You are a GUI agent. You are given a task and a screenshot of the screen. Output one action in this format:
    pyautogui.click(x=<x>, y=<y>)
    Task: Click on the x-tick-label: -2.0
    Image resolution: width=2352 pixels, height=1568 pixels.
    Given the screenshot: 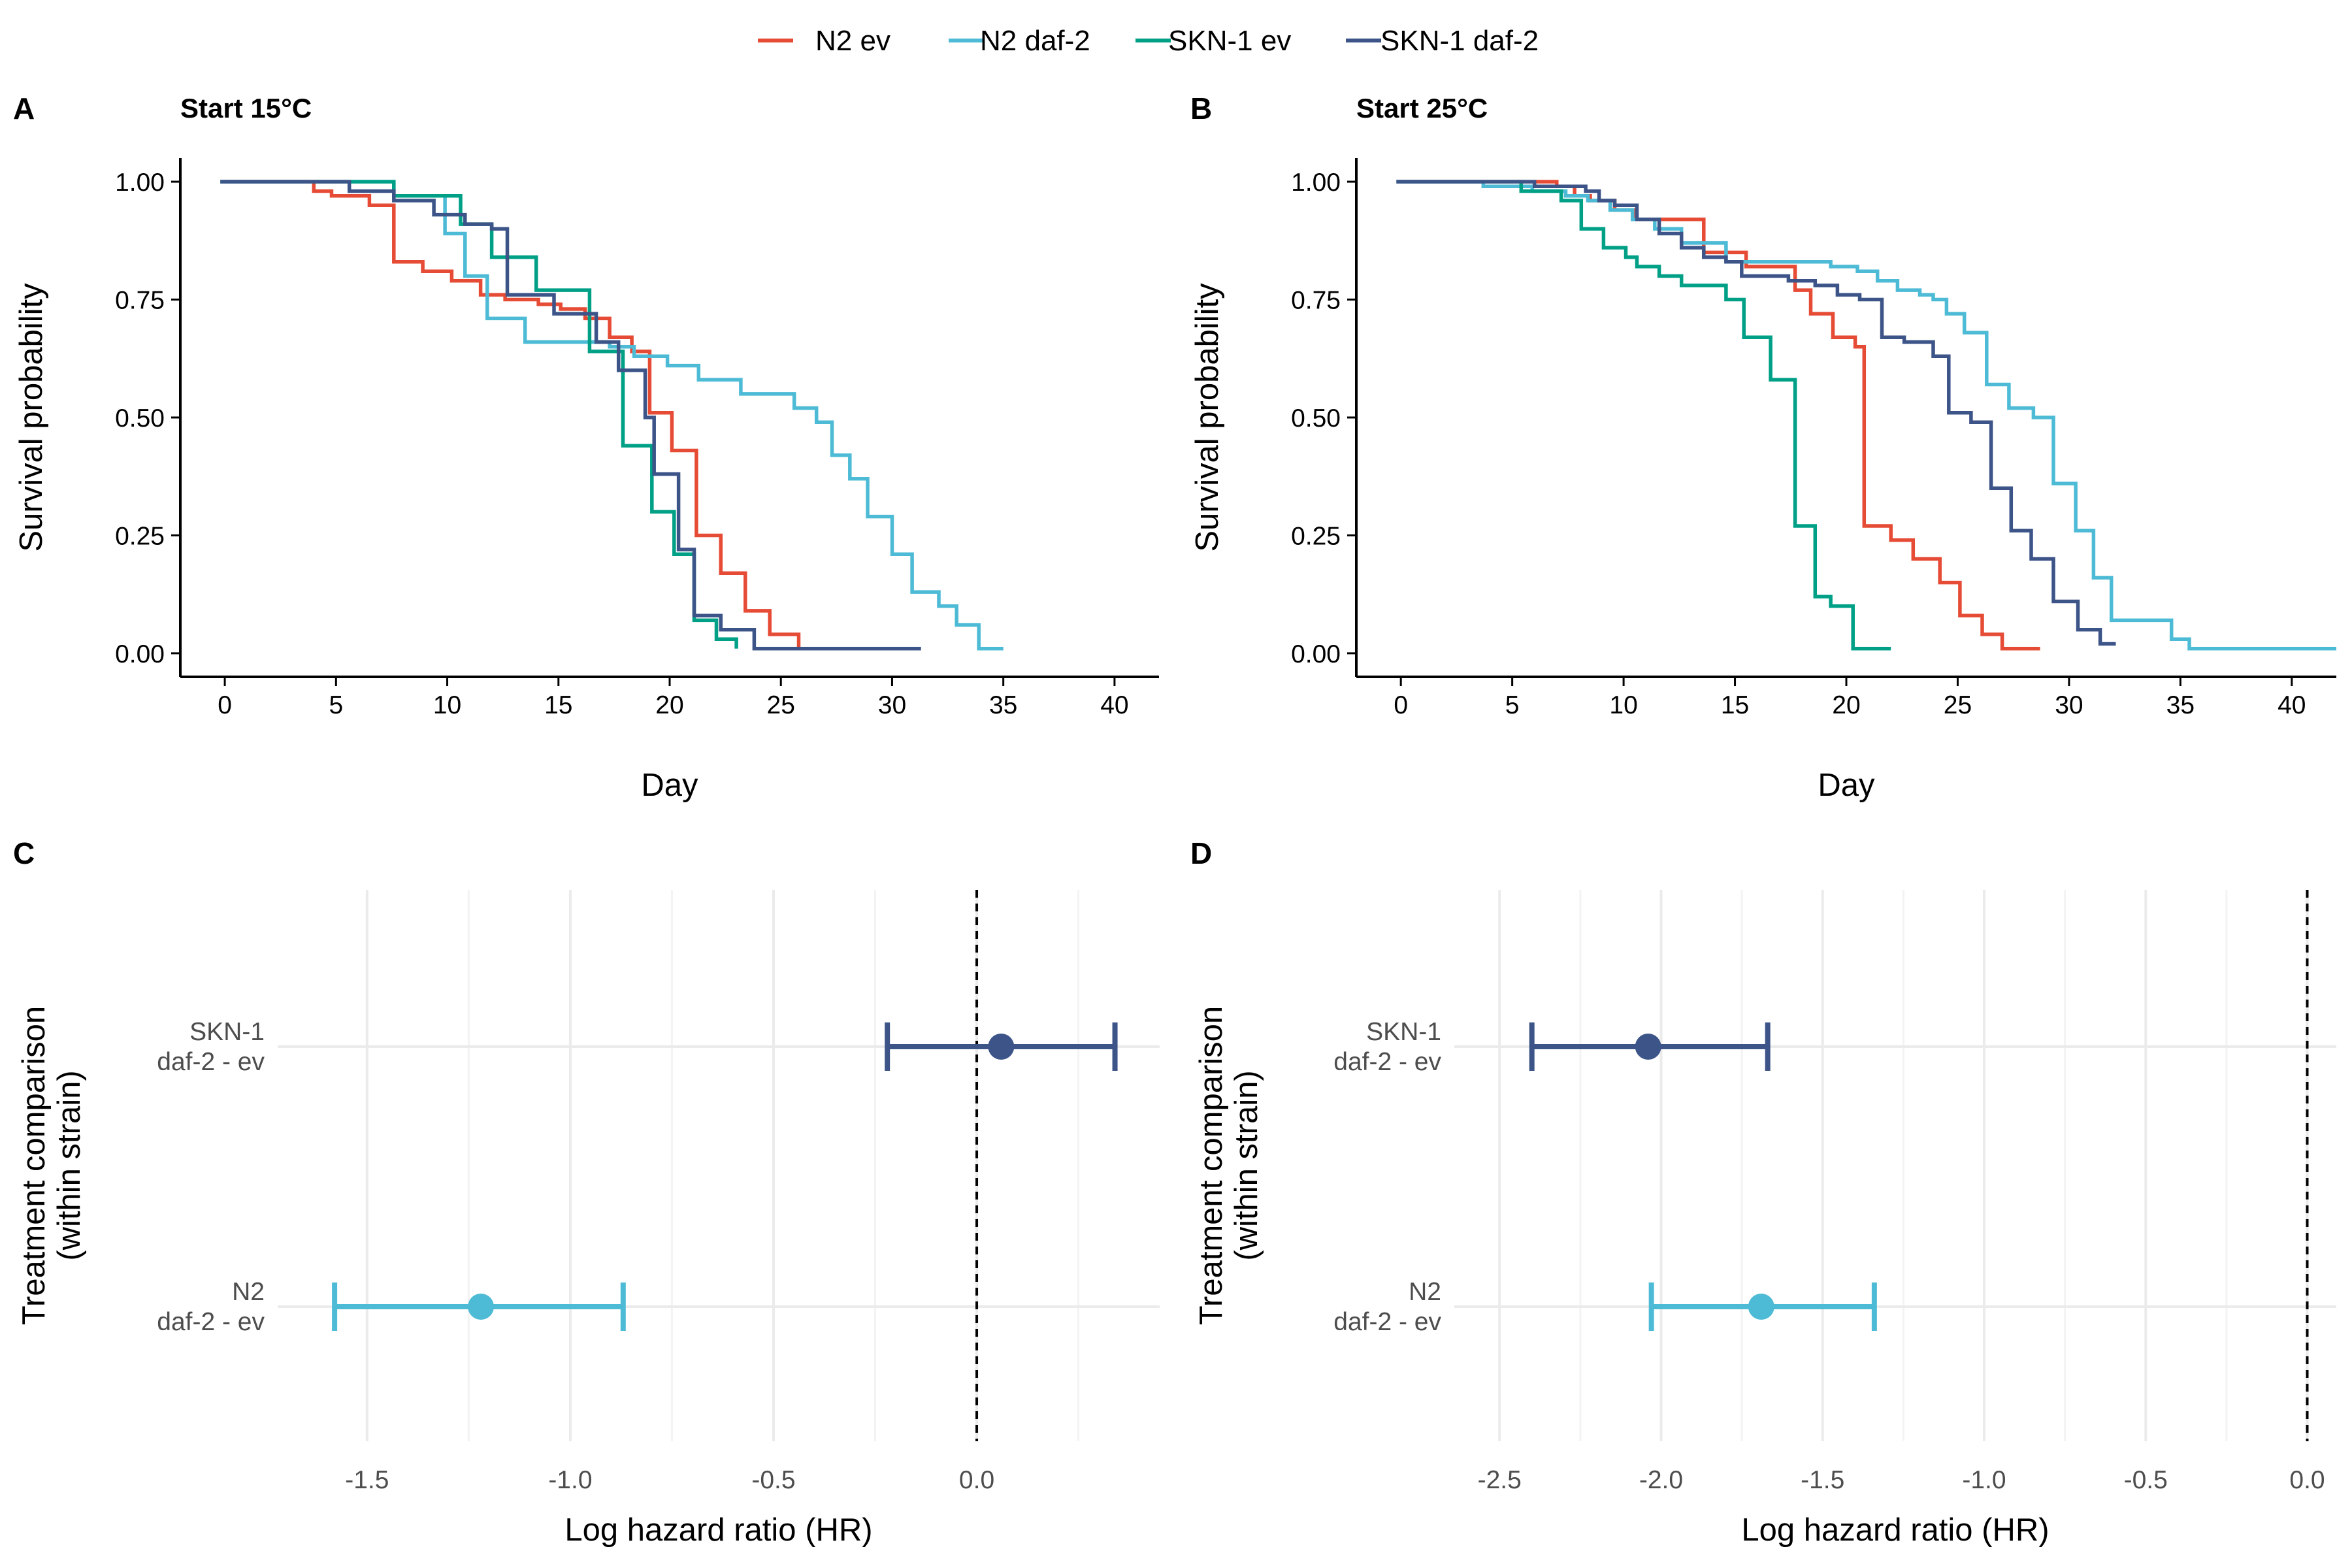 What is the action you would take?
    pyautogui.click(x=1661, y=1480)
    